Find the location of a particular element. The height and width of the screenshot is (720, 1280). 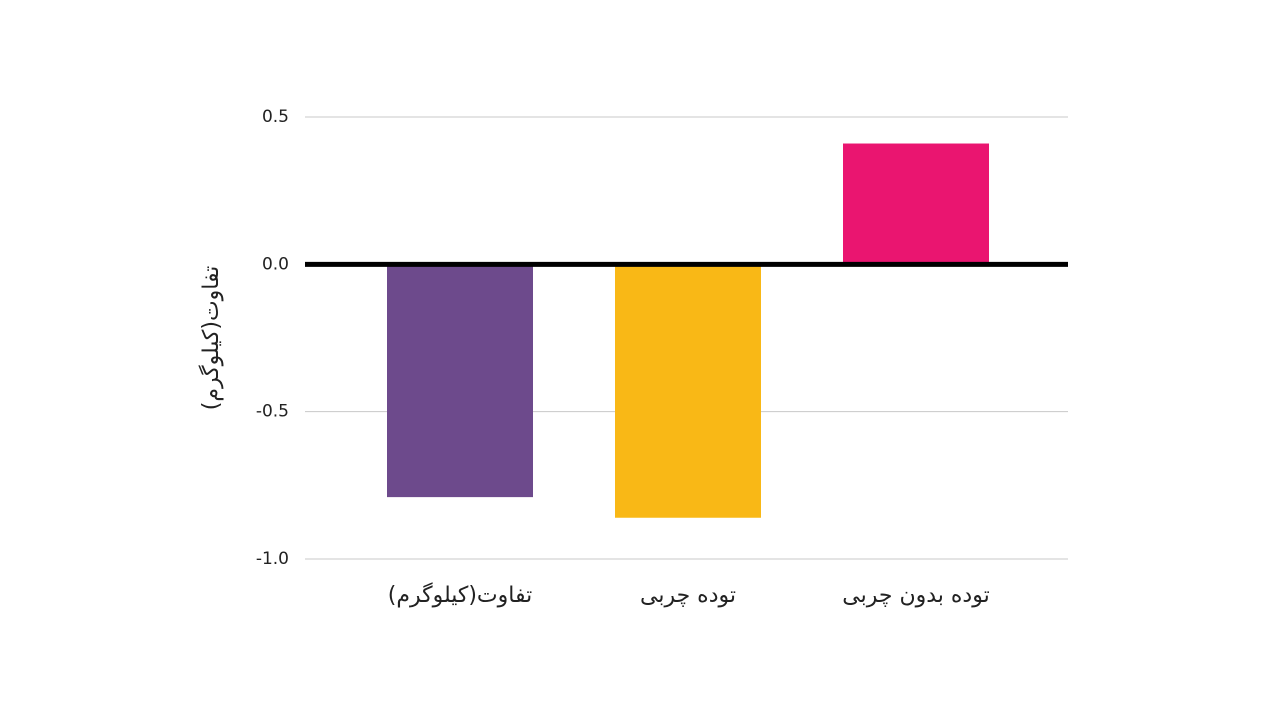

y-tick-label: 0.5 is located at coordinates (275, 117).